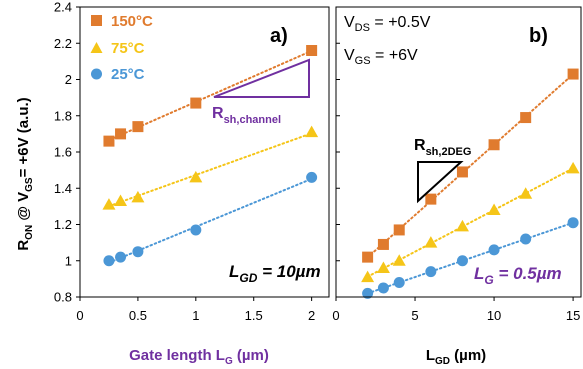 The image size is (583, 369). Describe the element at coordinates (96, 47) in the screenshot. I see `legend-75c-marker` at that location.